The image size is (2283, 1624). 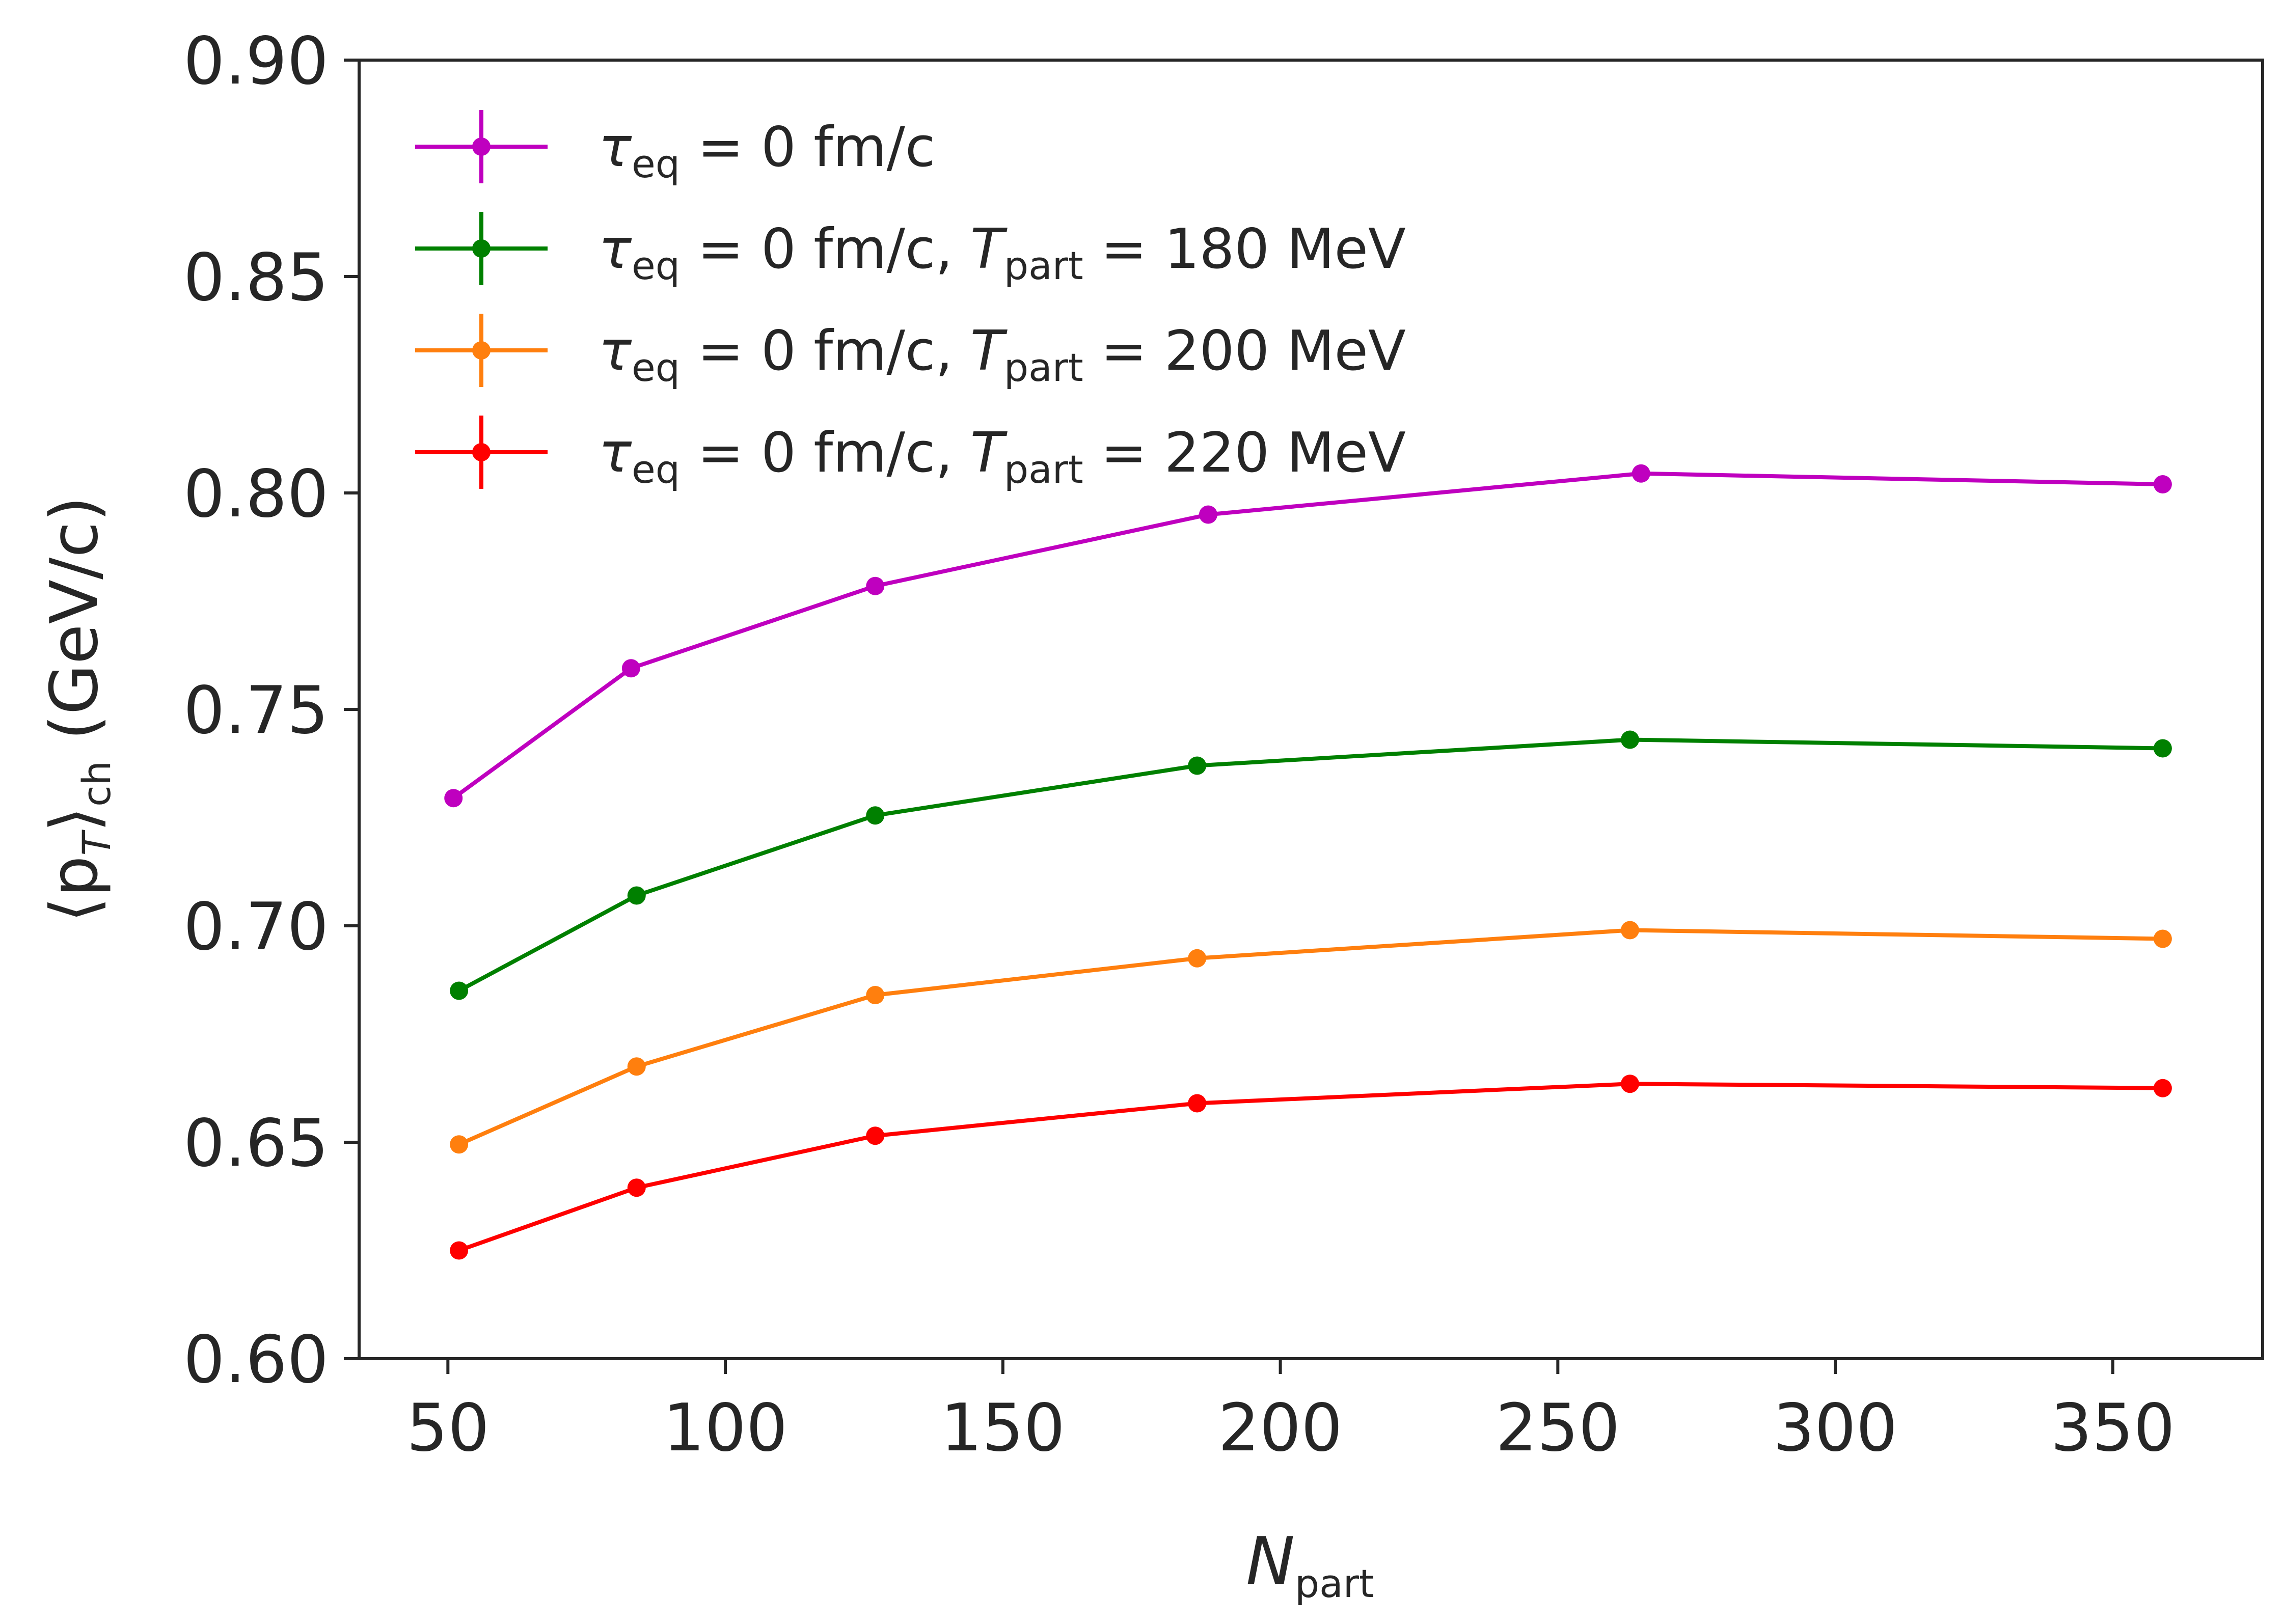 I want to click on x-tick-label-4: 250, so click(x=1558, y=1428).